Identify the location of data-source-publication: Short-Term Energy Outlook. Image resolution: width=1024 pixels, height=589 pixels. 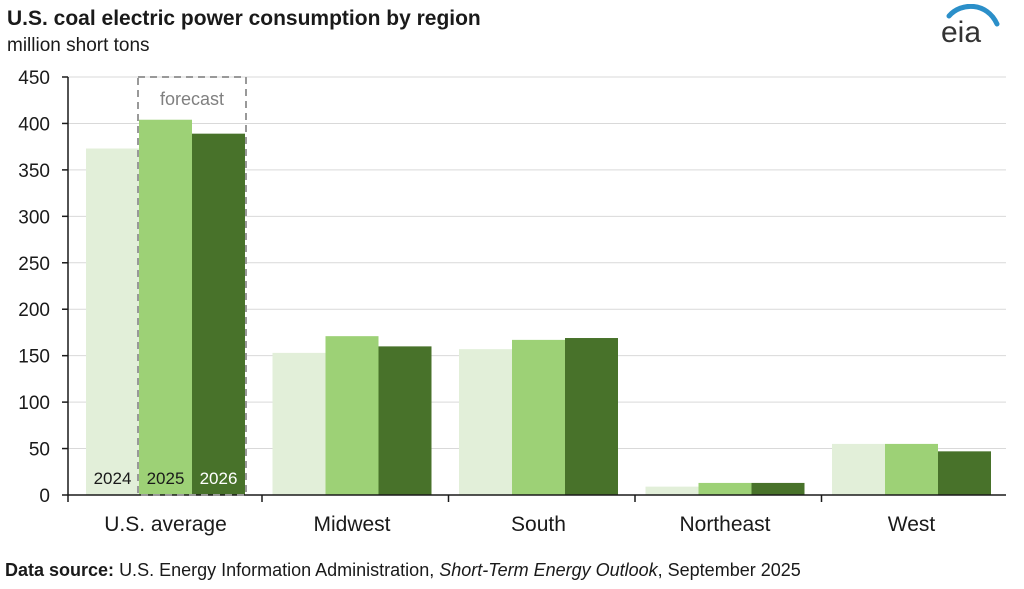
(548, 570).